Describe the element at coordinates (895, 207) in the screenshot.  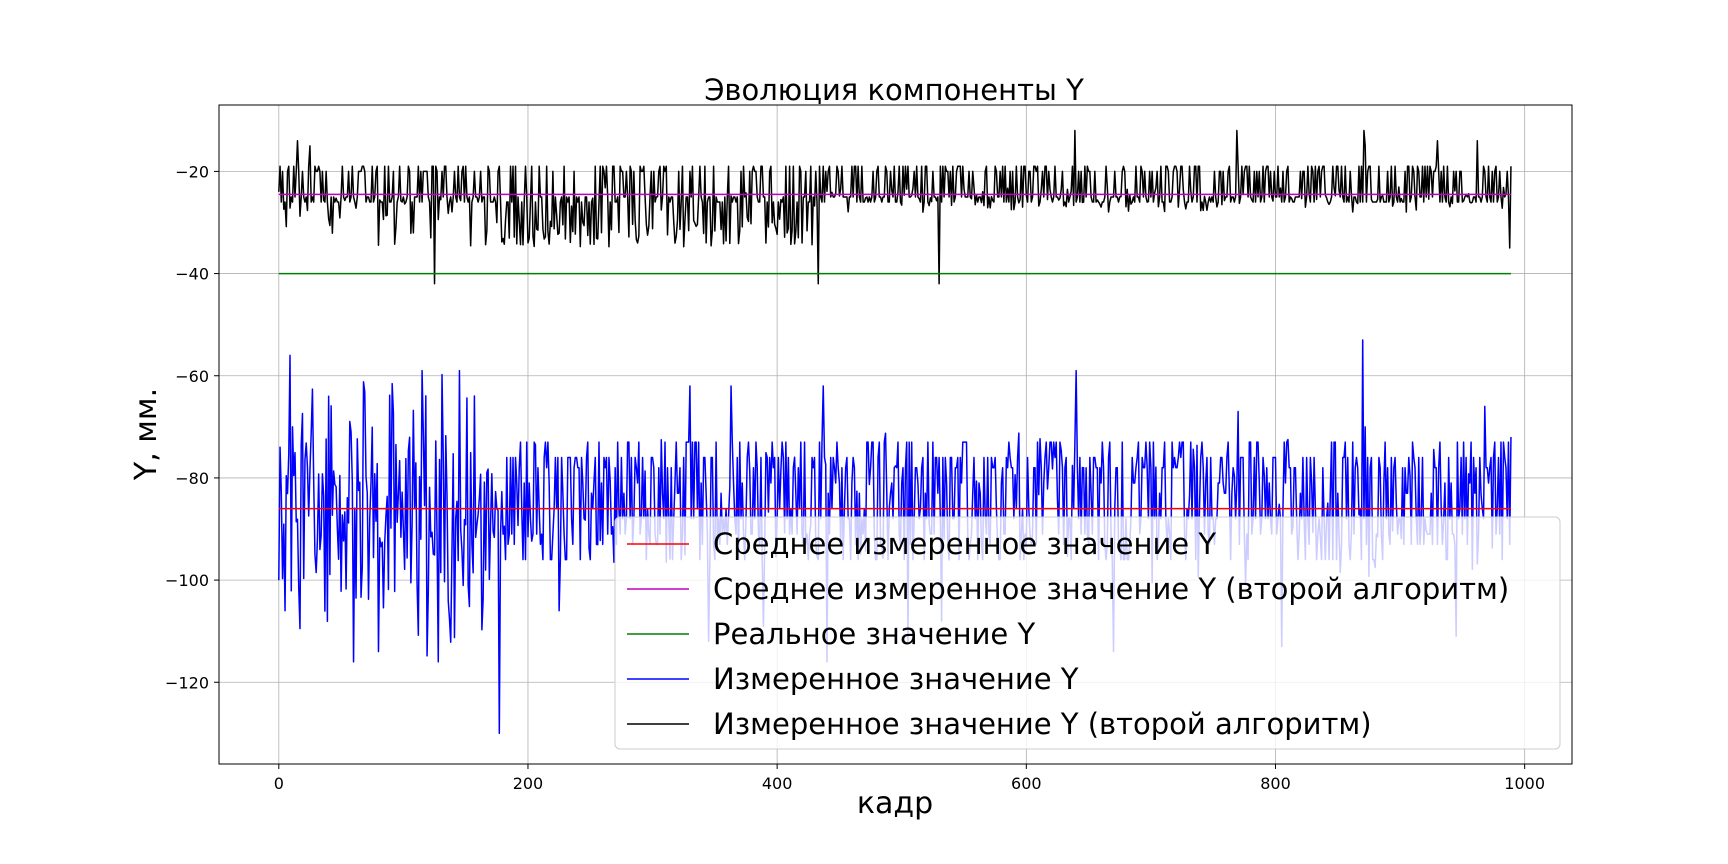
I see `series-line-measured-y-second` at that location.